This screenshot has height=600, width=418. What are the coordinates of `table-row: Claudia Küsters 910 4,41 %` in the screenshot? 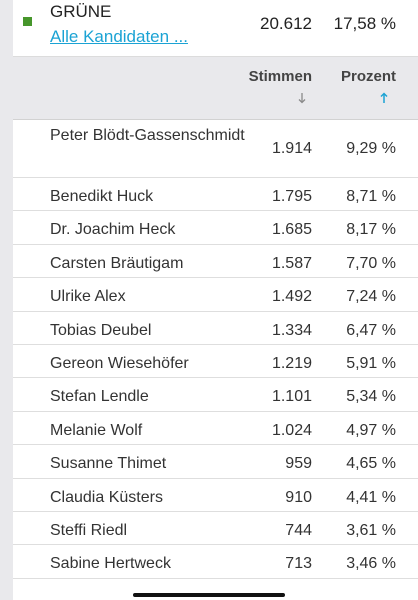 It's located at (215, 495).